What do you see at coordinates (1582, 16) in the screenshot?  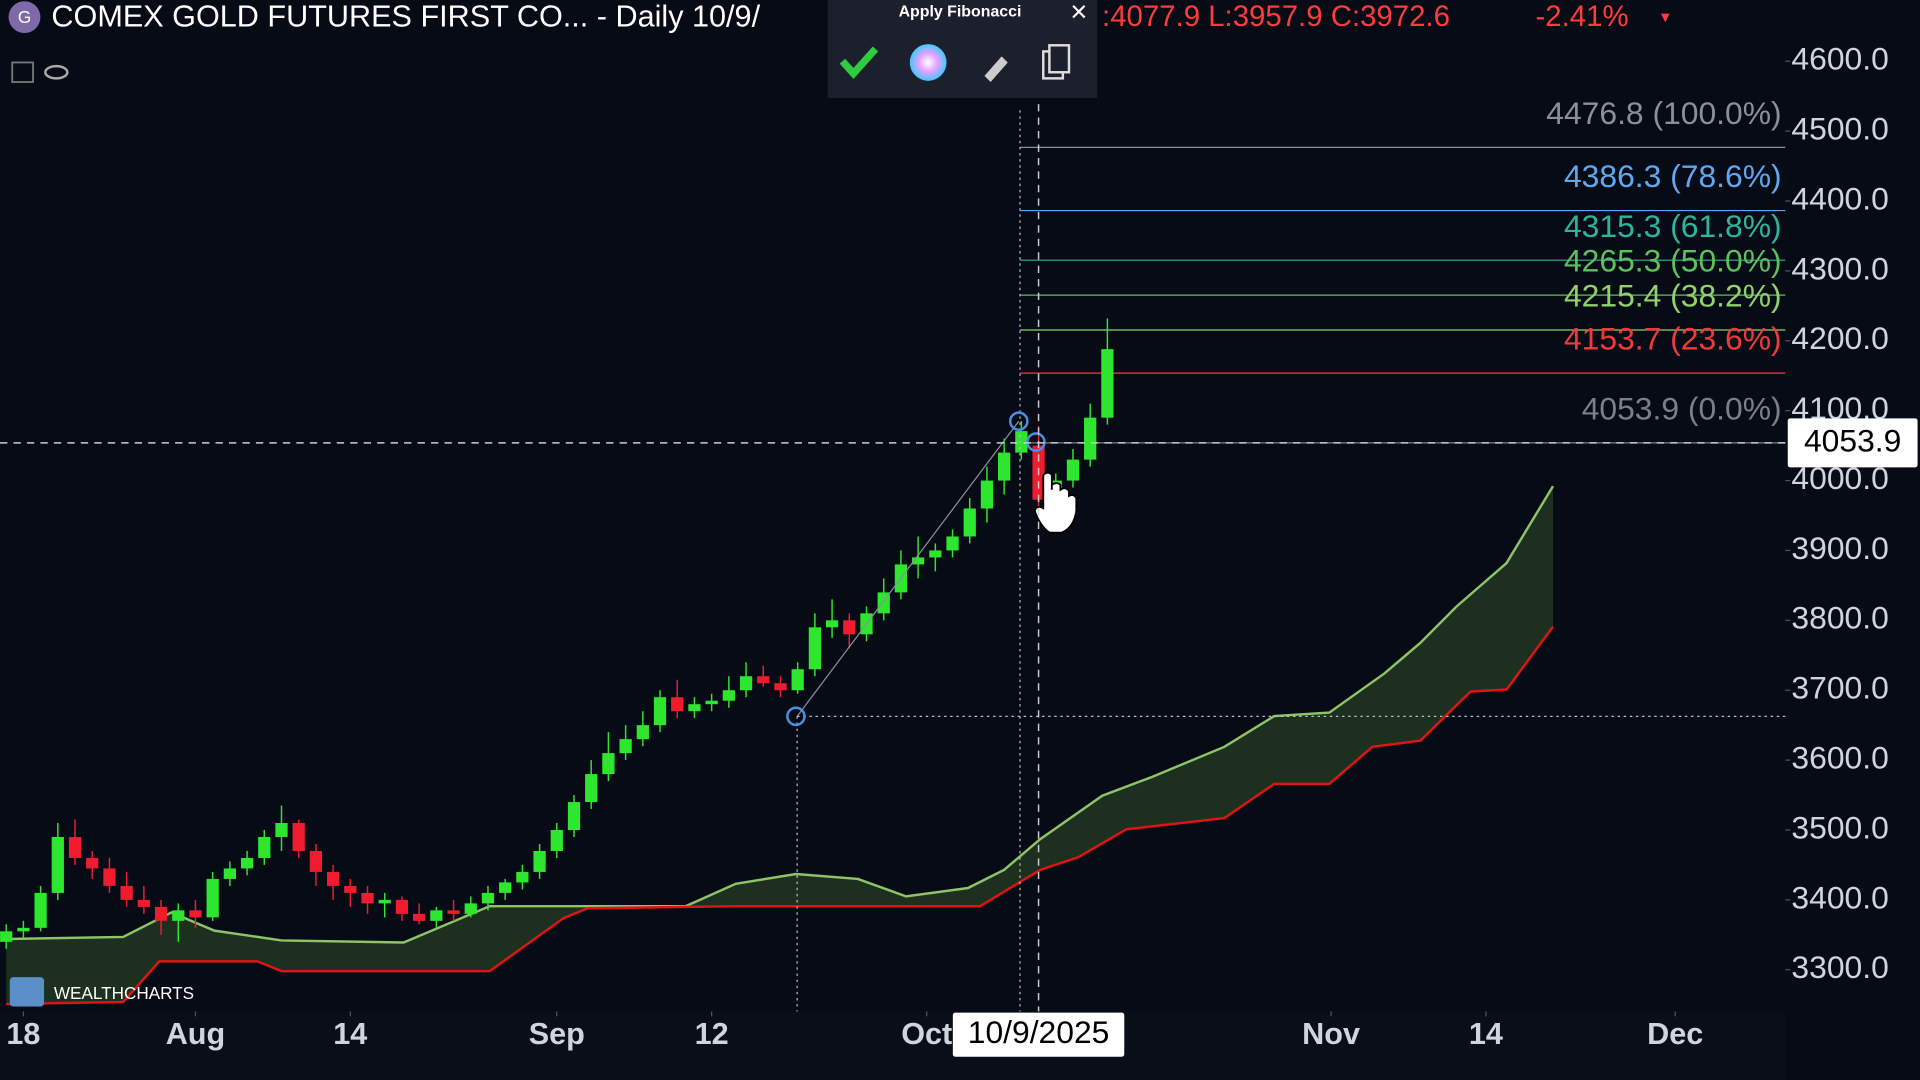 I see `change-readout: -2.41%` at bounding box center [1582, 16].